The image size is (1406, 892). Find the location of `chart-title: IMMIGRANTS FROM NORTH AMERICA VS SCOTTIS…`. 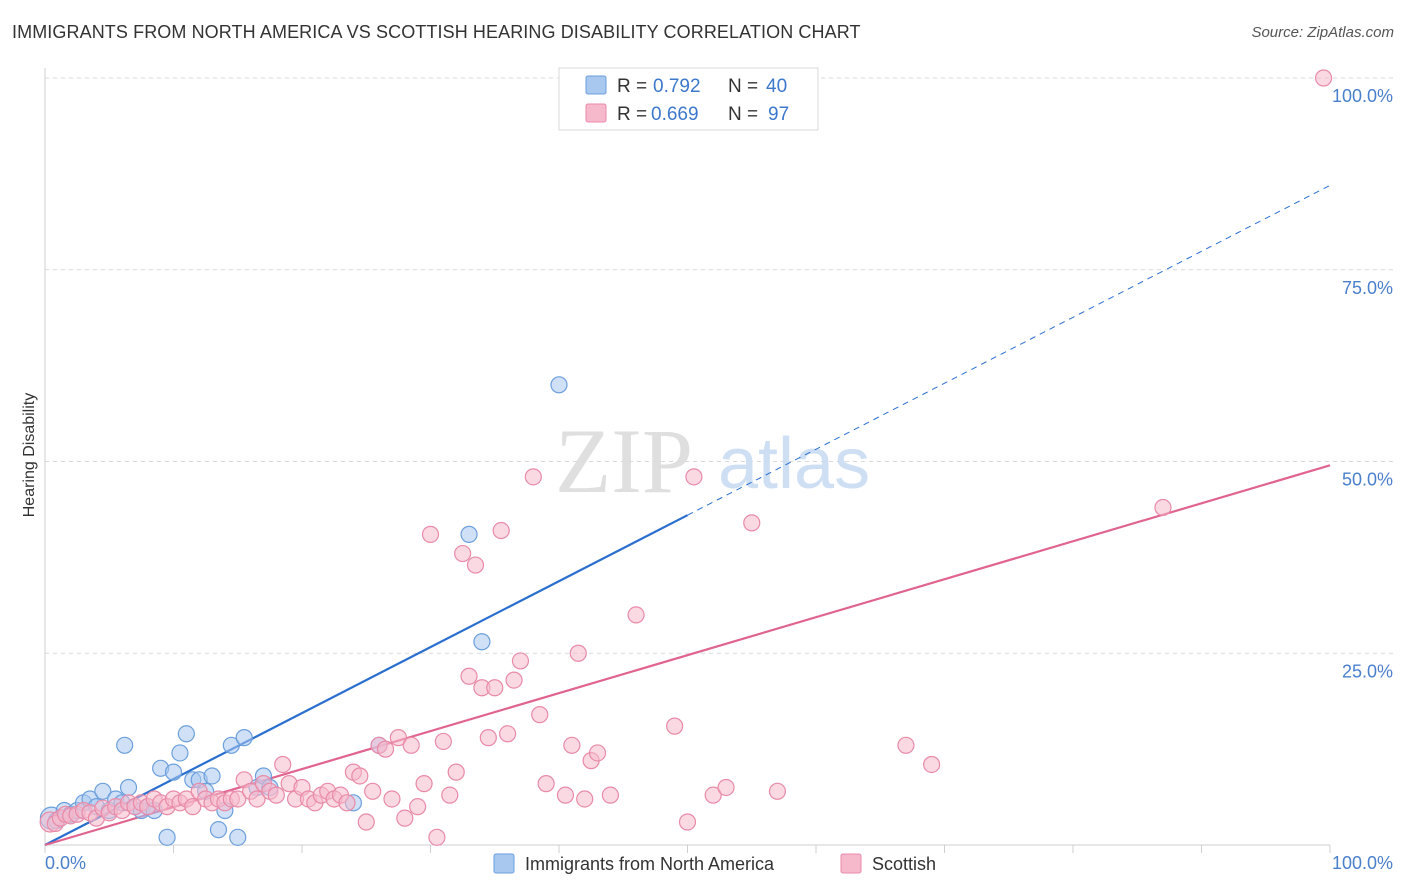

chart-title: IMMIGRANTS FROM NORTH AMERICA VS SCOTTIS… is located at coordinates (436, 32).